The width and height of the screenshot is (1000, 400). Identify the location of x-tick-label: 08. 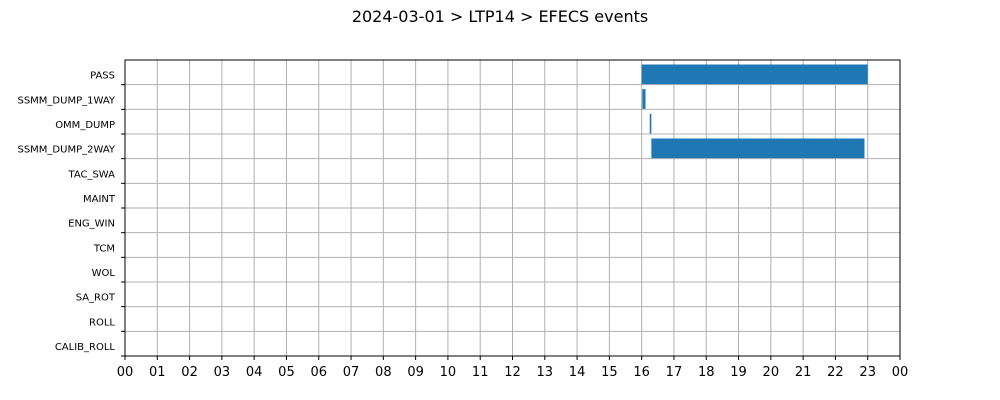
(383, 372).